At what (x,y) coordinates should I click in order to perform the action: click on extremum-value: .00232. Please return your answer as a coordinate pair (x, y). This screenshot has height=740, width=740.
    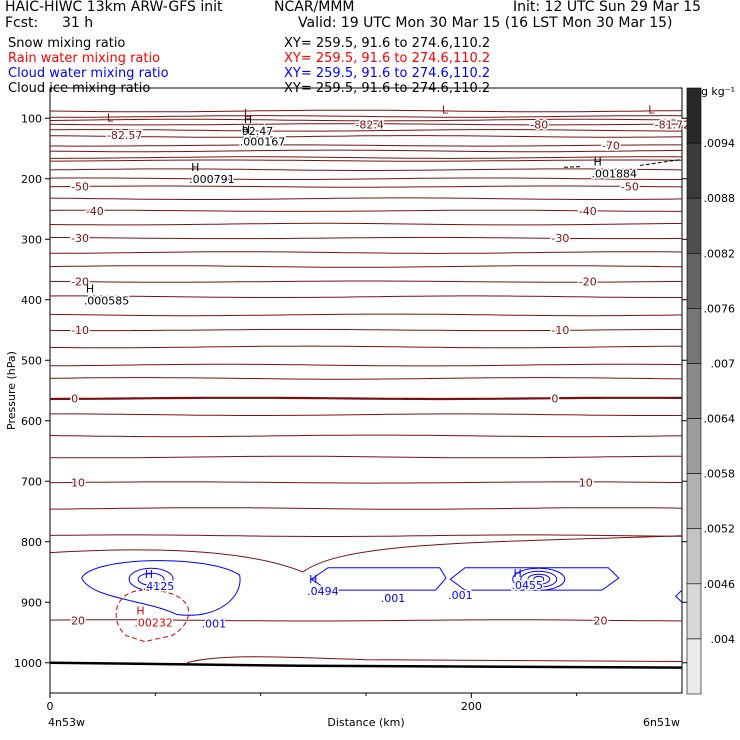
    Looking at the image, I should click on (153, 622).